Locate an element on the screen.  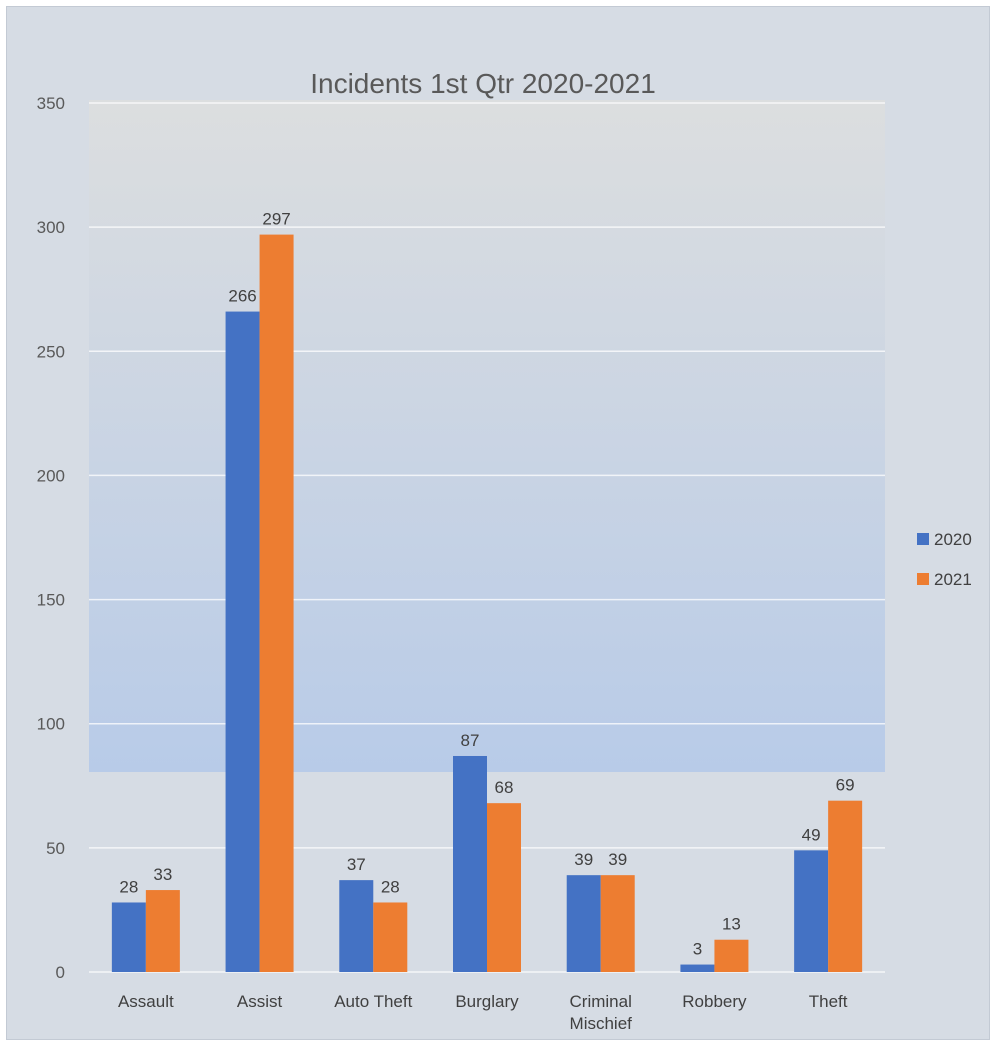
data-label: 68 is located at coordinates (504, 787).